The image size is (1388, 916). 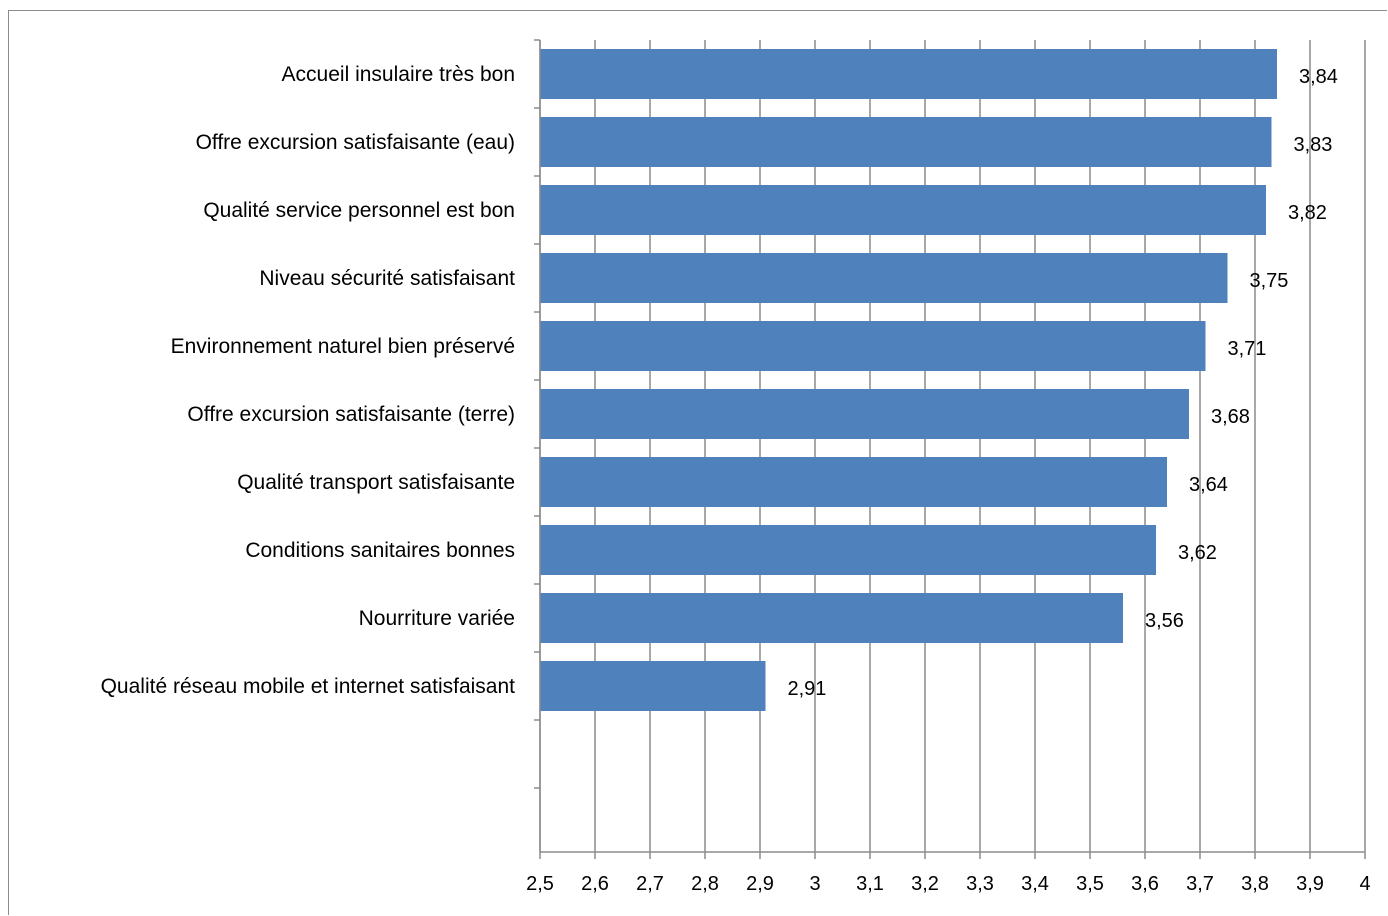 What do you see at coordinates (814, 884) in the screenshot?
I see `x-tick-label: 3` at bounding box center [814, 884].